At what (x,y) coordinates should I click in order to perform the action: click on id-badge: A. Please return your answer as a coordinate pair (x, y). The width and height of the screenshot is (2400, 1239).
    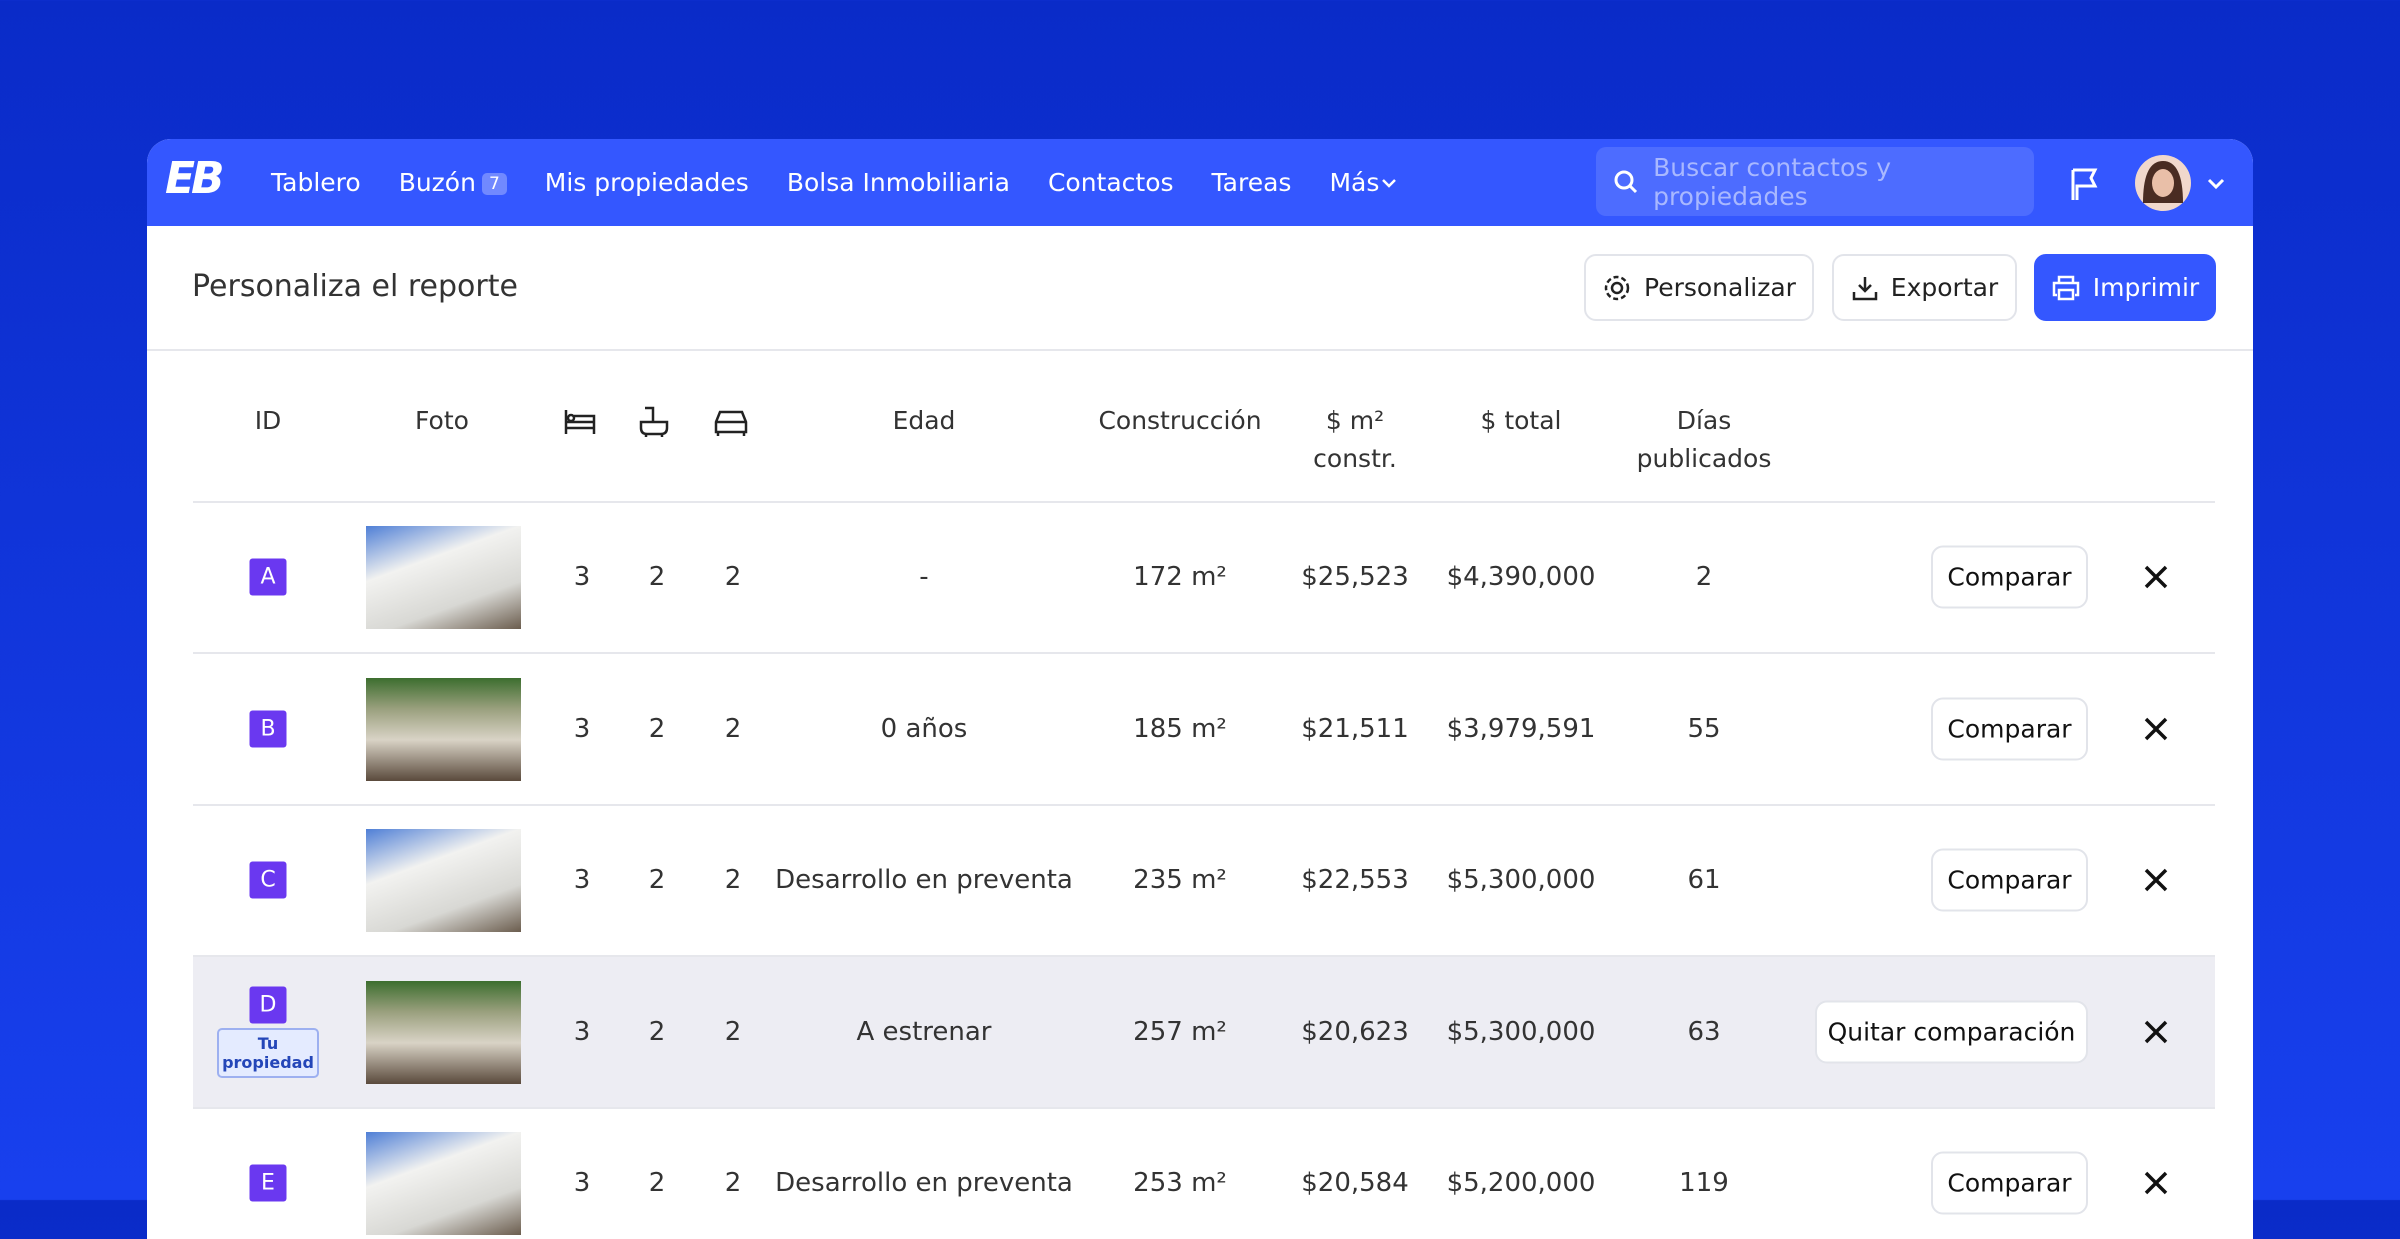
    Looking at the image, I should click on (268, 577).